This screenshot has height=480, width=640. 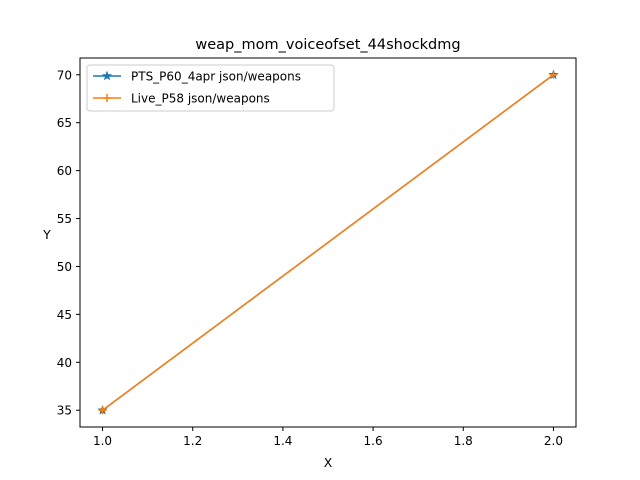 What do you see at coordinates (64, 171) in the screenshot?
I see `y-tick-label: 60` at bounding box center [64, 171].